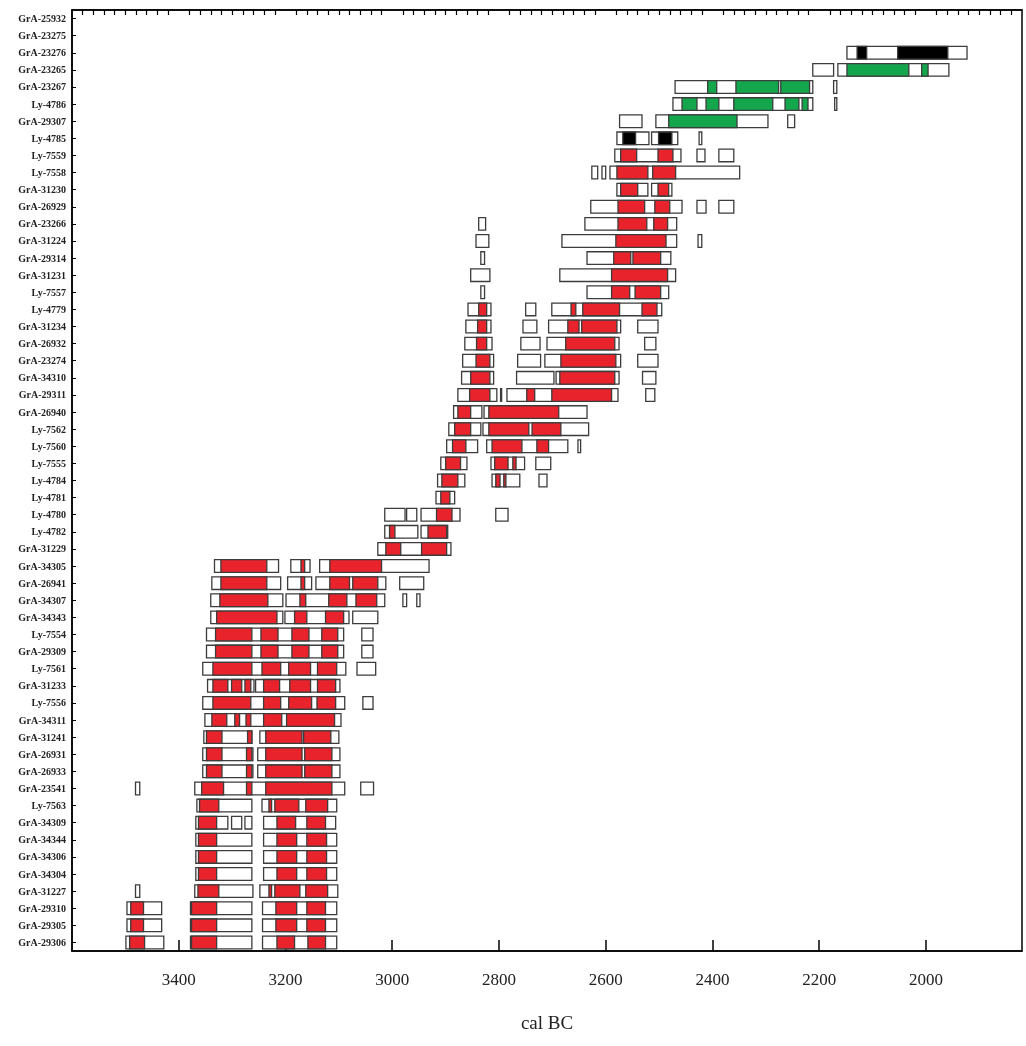 Image resolution: width=1026 pixels, height=1046 pixels. What do you see at coordinates (285, 979) in the screenshot?
I see `x-tick-label: 3200` at bounding box center [285, 979].